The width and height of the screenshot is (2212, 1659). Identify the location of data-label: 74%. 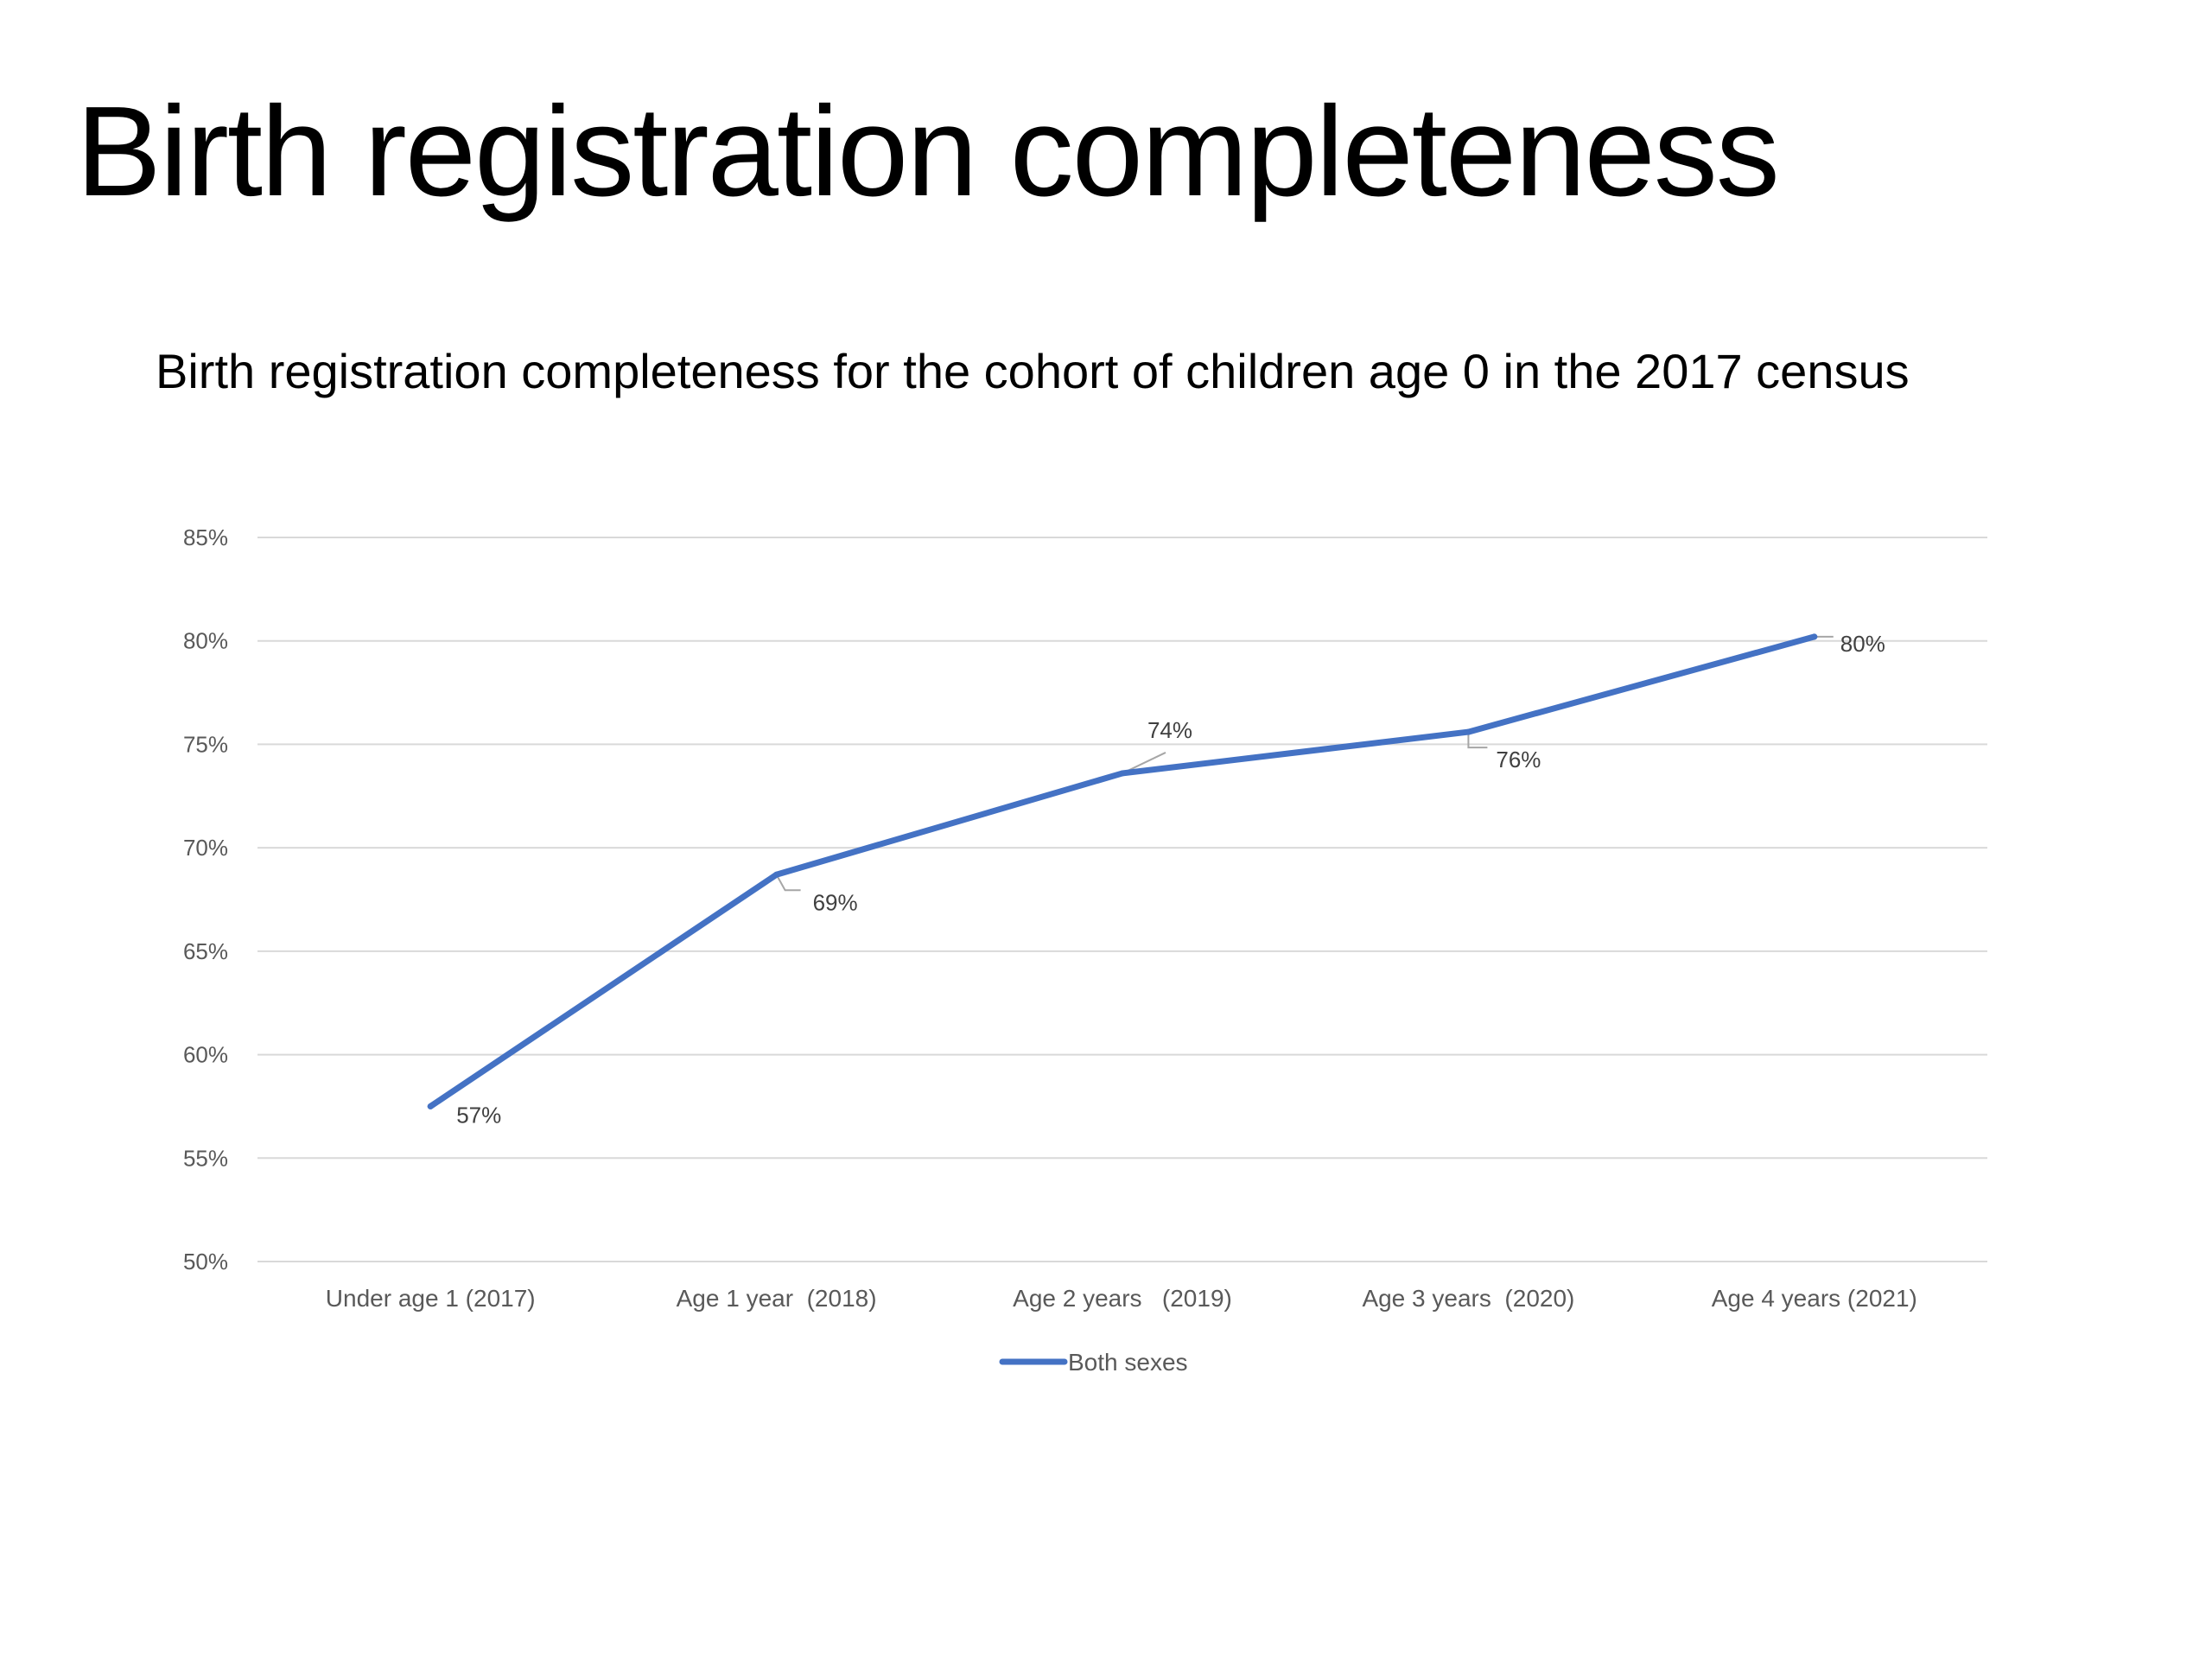
(1169, 730).